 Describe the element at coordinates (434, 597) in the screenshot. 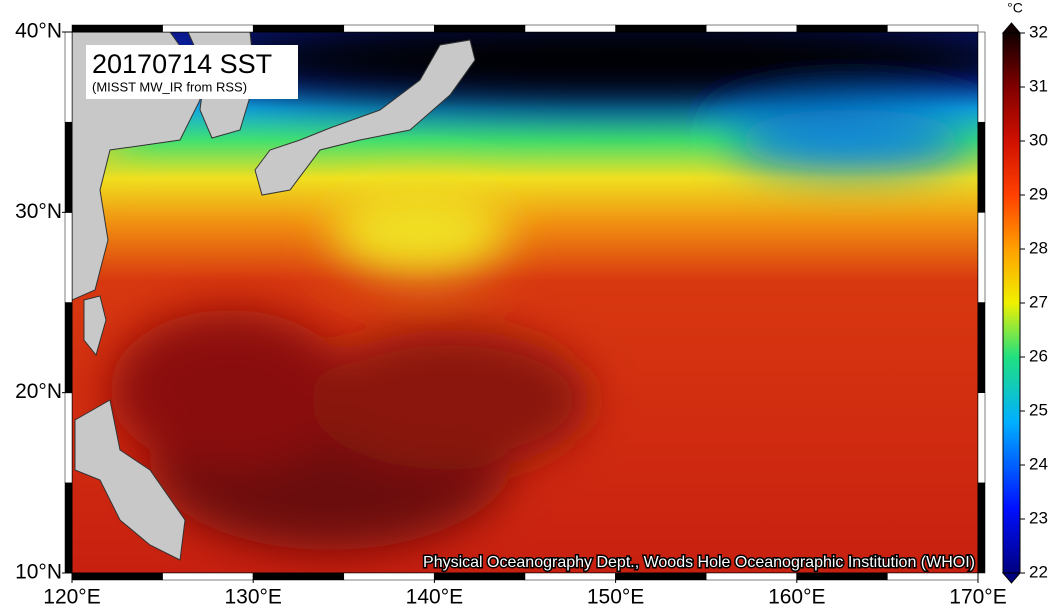

I see `lon-tick-label: 140°E` at that location.